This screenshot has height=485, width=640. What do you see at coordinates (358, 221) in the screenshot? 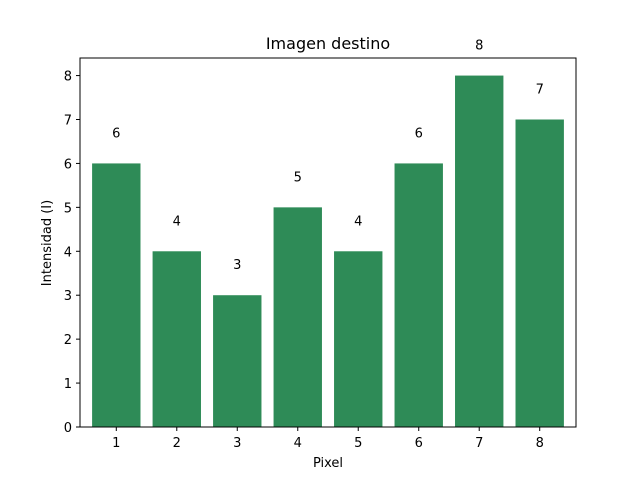
I see `data-label-5: 4` at bounding box center [358, 221].